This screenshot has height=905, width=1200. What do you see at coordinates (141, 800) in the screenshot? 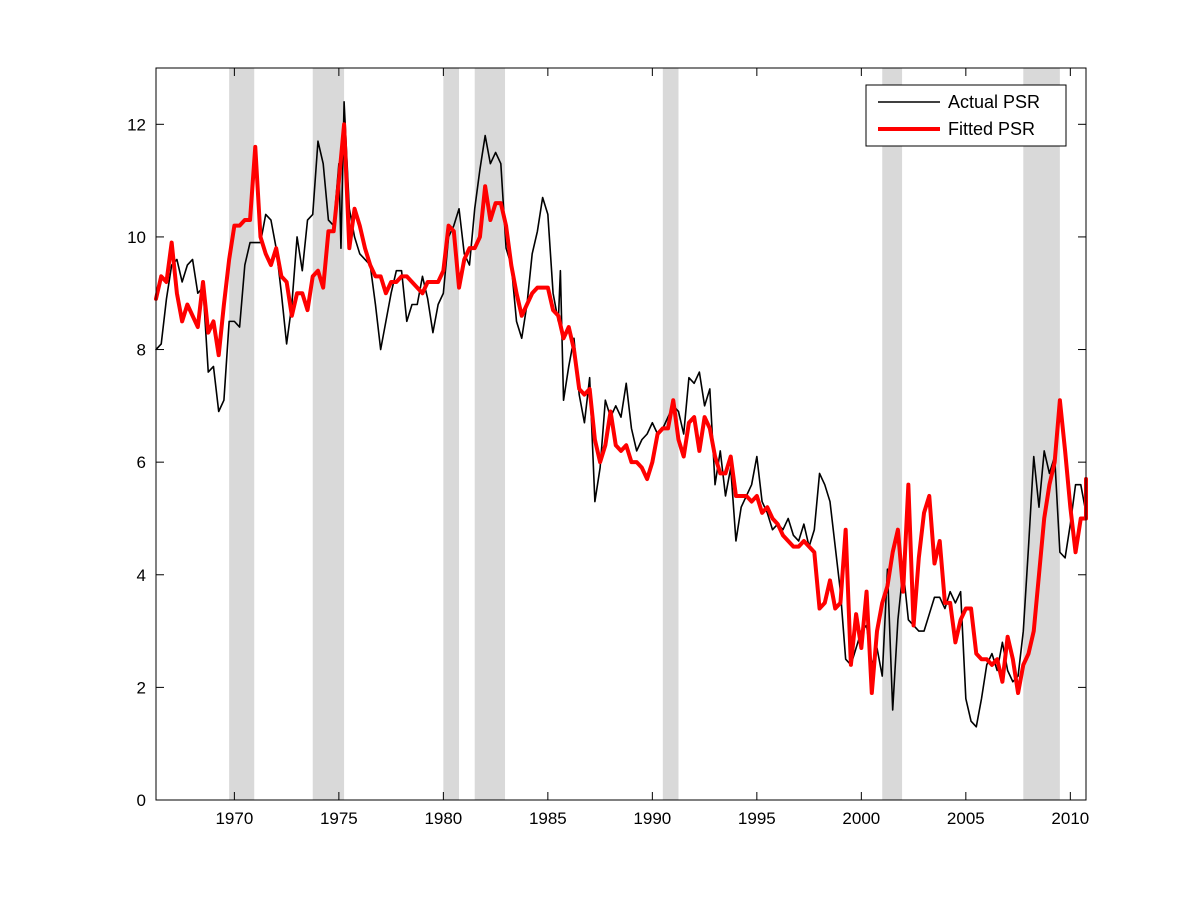
I see `y-tick-label: 0` at bounding box center [141, 800].